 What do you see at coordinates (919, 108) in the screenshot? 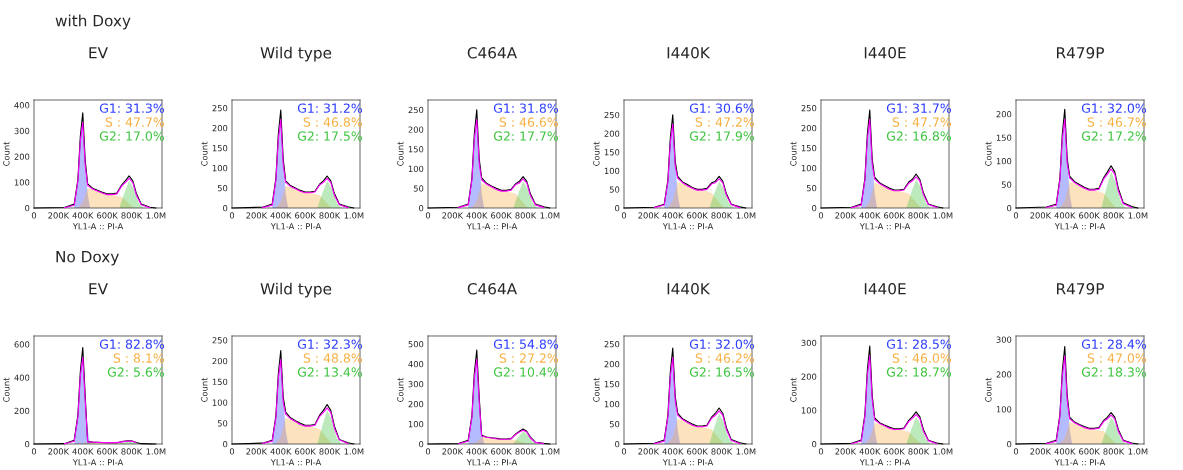
I see `series-label: G1: 31.7%` at bounding box center [919, 108].